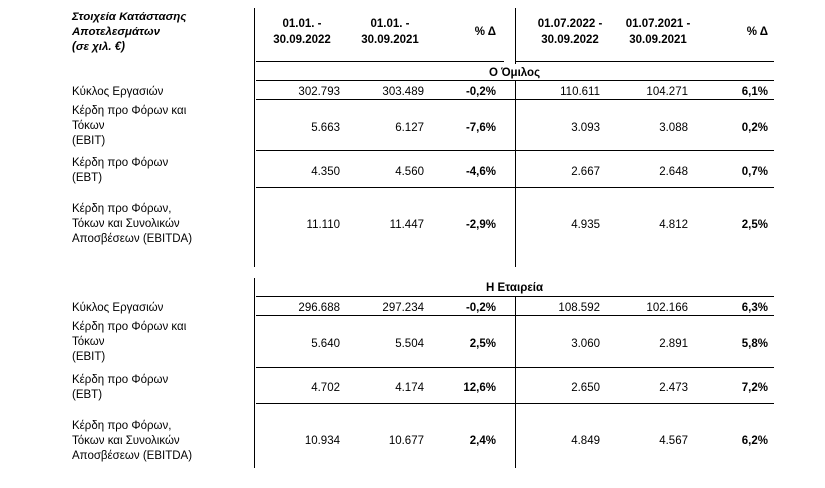 This screenshot has height=488, width=825. I want to click on cell-value: 3.093, so click(585, 128).